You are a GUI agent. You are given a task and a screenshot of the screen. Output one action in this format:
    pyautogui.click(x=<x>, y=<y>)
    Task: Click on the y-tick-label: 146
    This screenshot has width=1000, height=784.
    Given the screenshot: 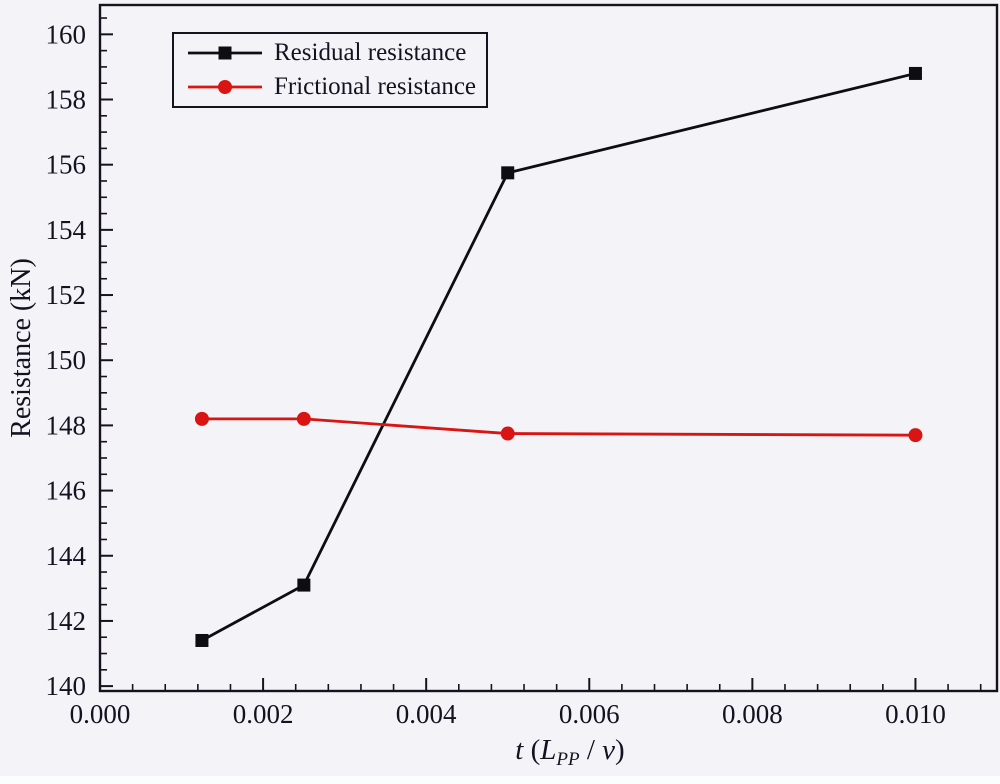 What is the action you would take?
    pyautogui.click(x=66, y=491)
    